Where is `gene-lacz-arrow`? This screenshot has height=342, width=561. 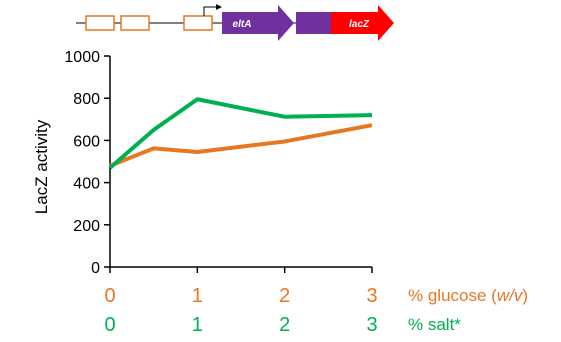
gene-lacz-arrow is located at coordinates (362, 23).